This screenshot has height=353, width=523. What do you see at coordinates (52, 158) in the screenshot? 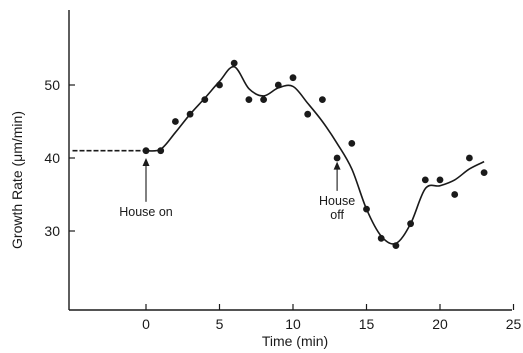
I see `y-tick-label-1: 40` at bounding box center [52, 158].